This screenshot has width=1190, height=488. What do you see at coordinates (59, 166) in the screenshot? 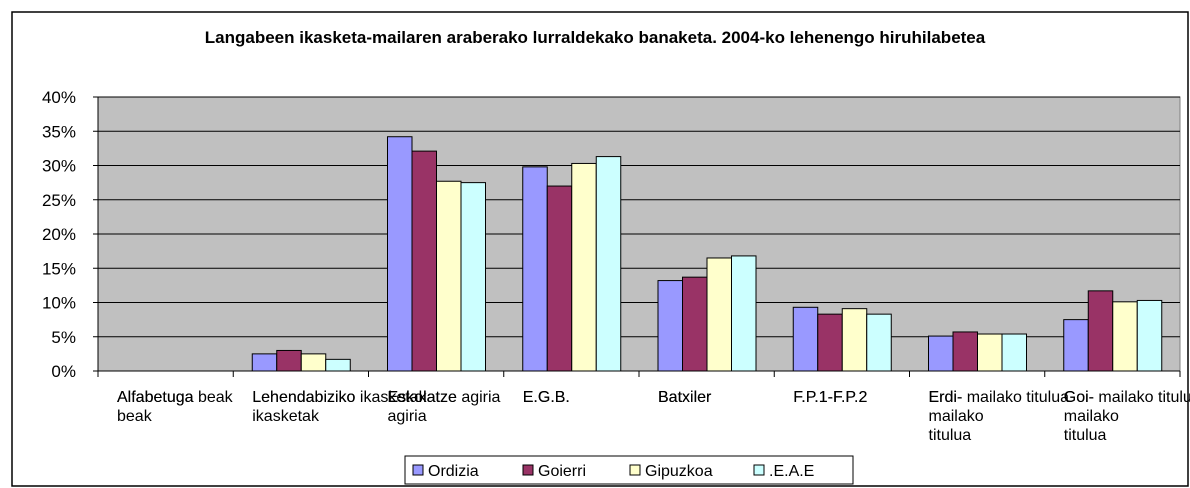
I see `y-tick-label: 30%` at bounding box center [59, 166].